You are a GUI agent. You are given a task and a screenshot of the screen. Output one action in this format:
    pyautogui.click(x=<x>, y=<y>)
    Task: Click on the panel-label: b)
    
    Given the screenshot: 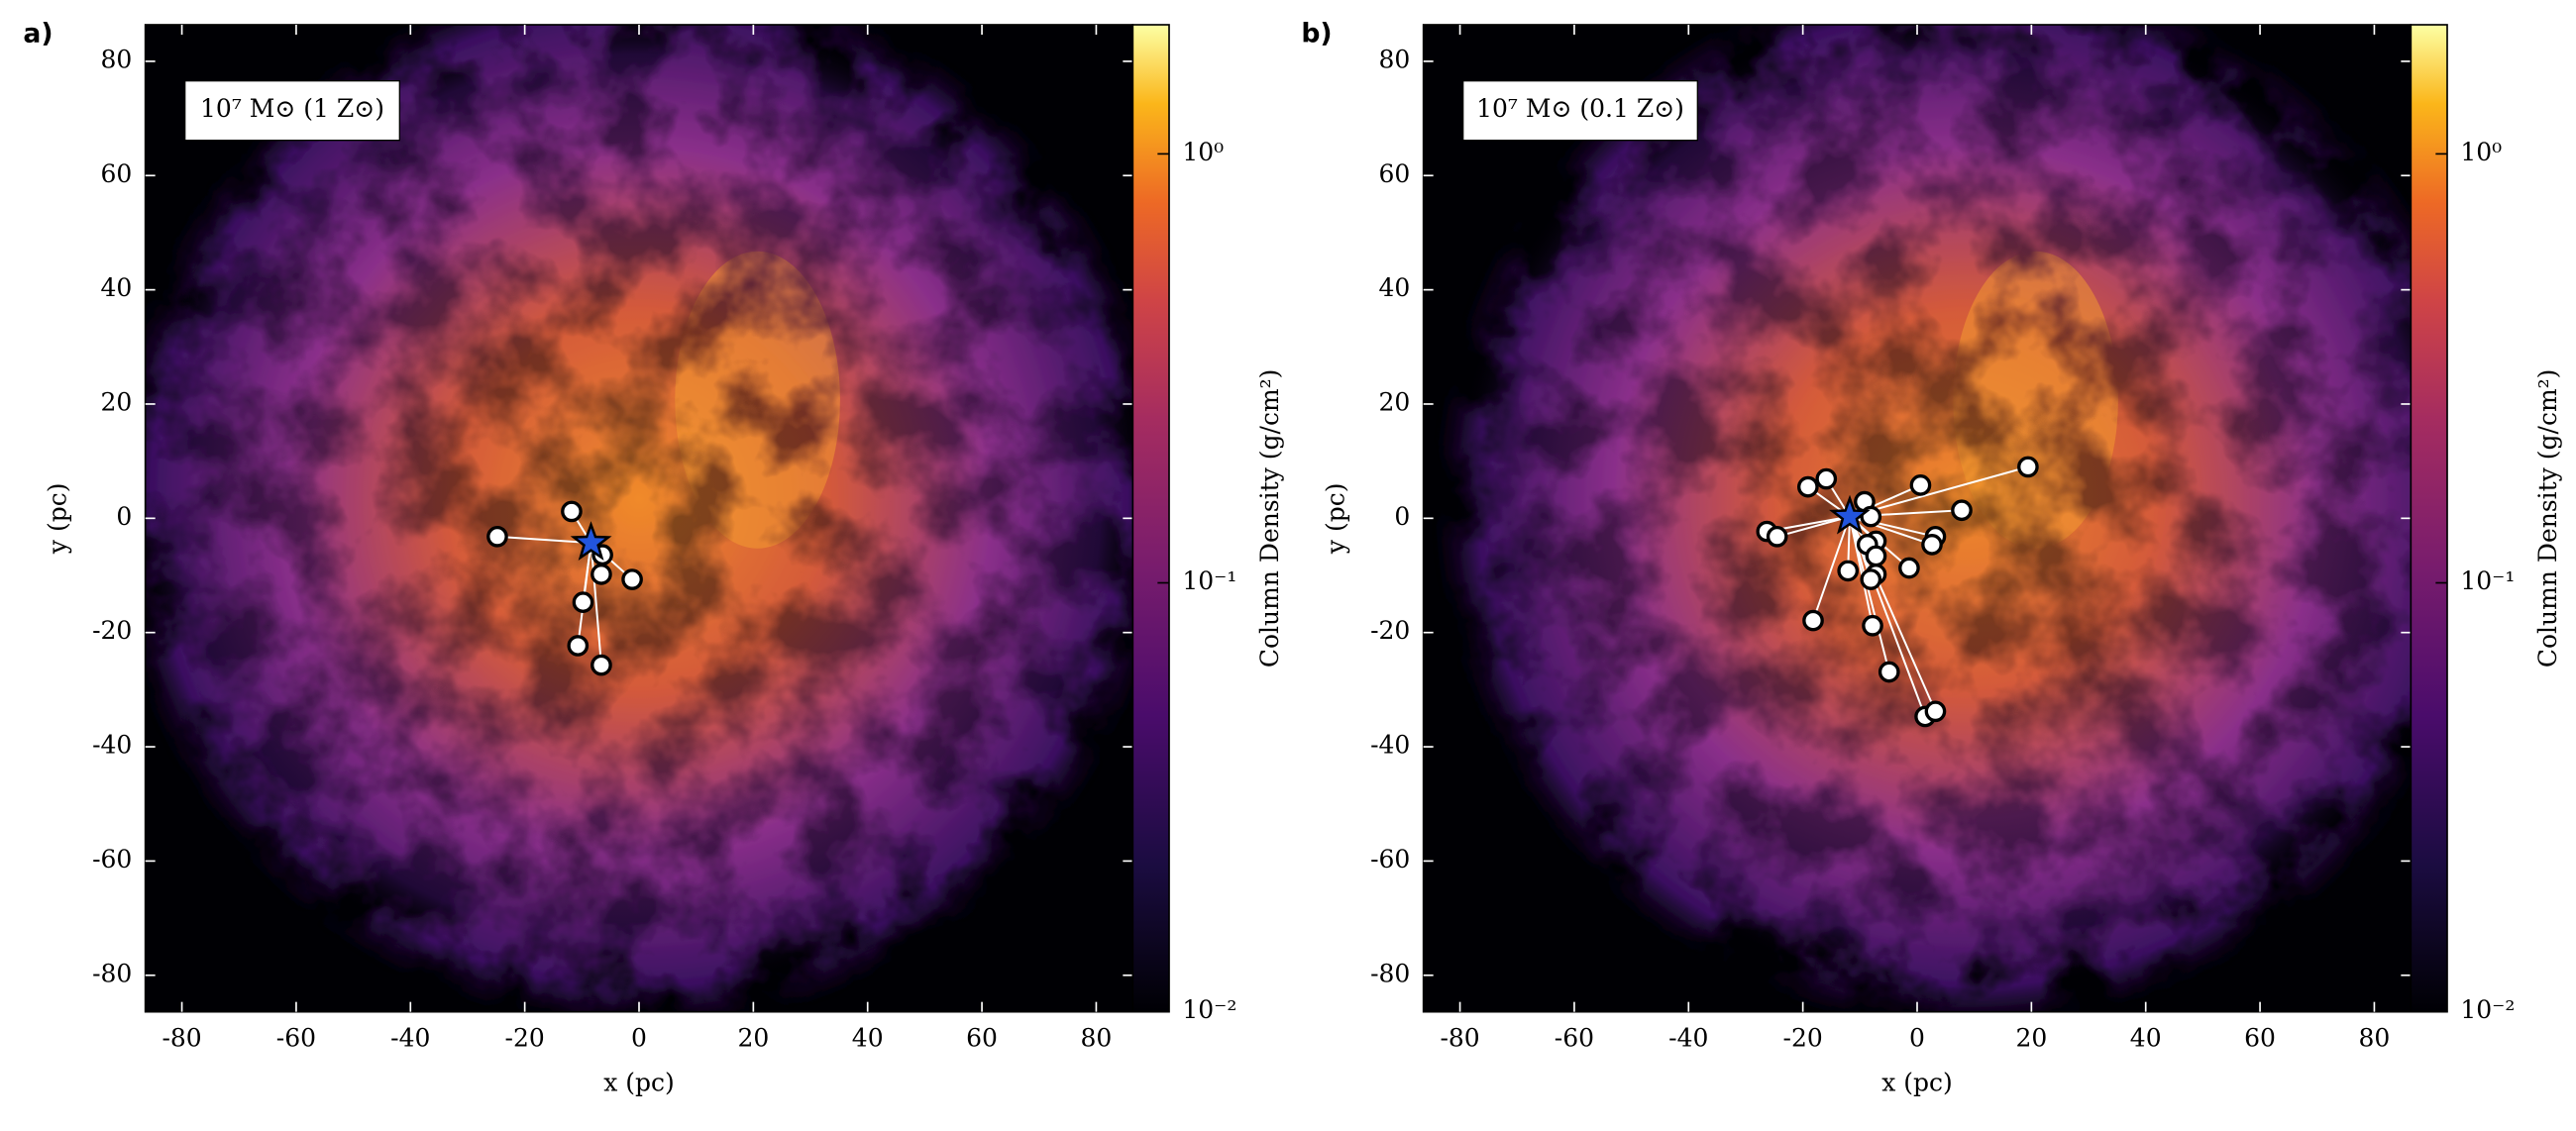 What is the action you would take?
    pyautogui.click(x=1316, y=34)
    